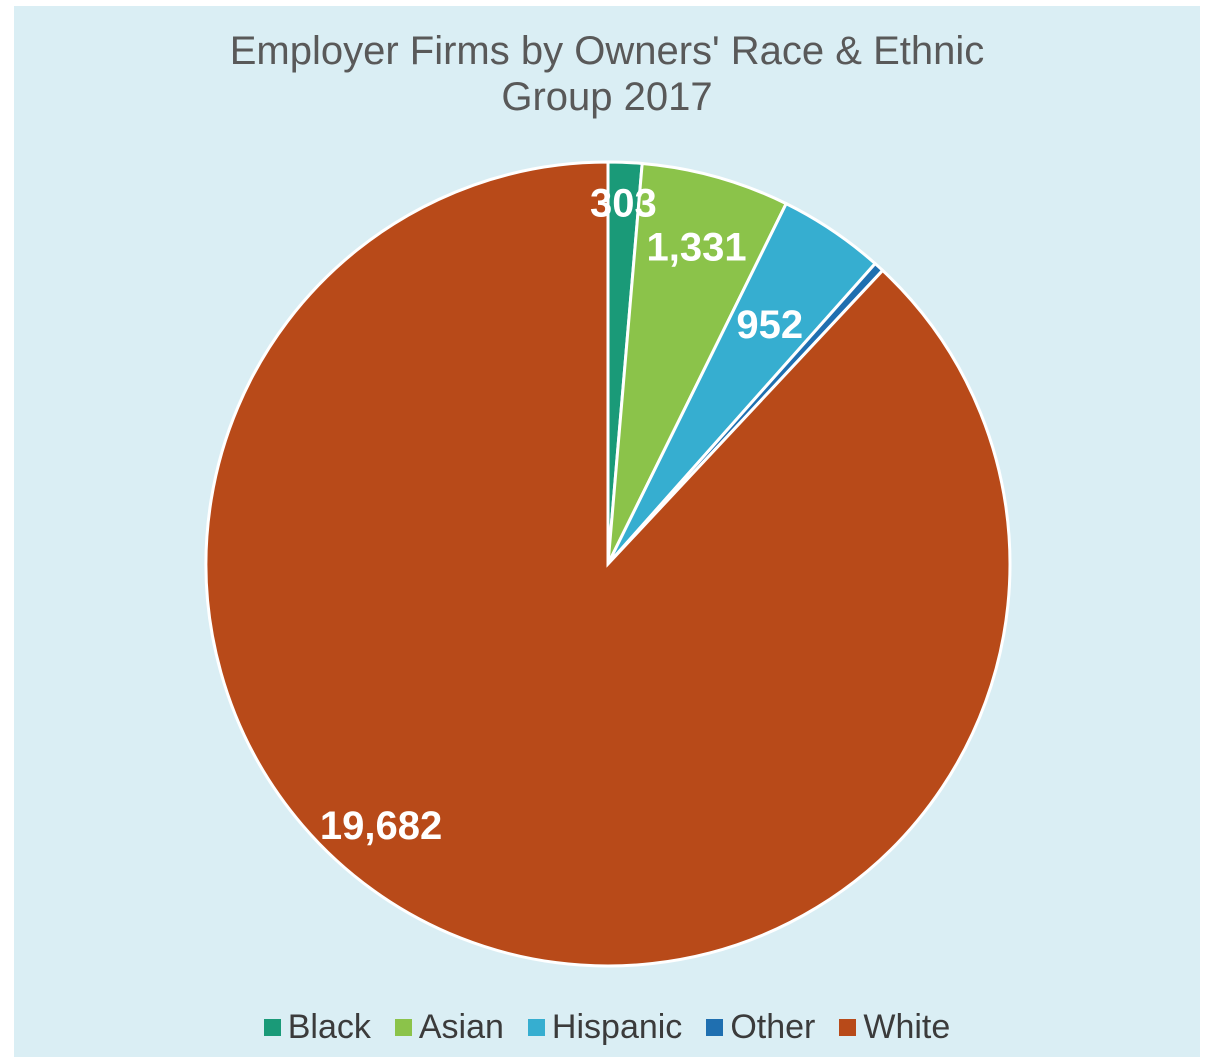 Image resolution: width=1210 pixels, height=1061 pixels. What do you see at coordinates (769, 325) in the screenshot?
I see `data-label-hispanic: 952` at bounding box center [769, 325].